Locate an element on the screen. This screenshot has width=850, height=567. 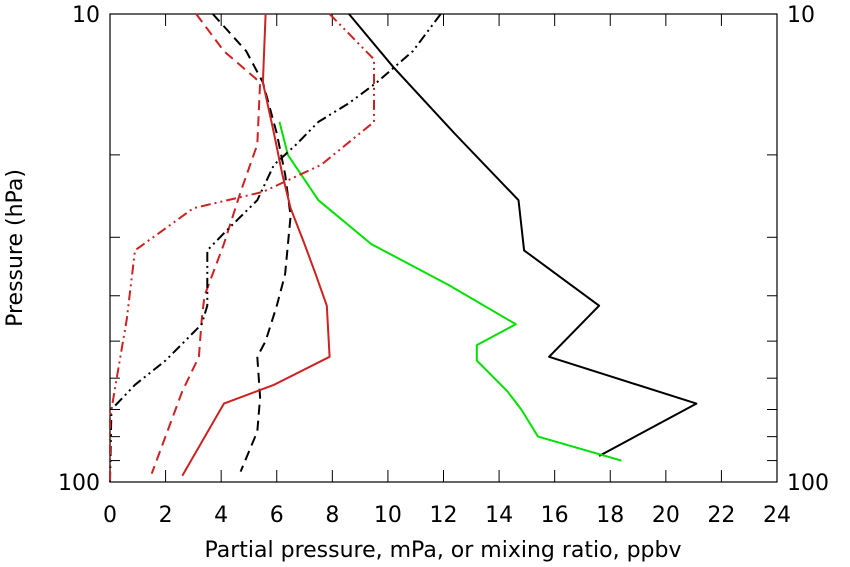
y-tick-label-right: 100 is located at coordinates (808, 483).